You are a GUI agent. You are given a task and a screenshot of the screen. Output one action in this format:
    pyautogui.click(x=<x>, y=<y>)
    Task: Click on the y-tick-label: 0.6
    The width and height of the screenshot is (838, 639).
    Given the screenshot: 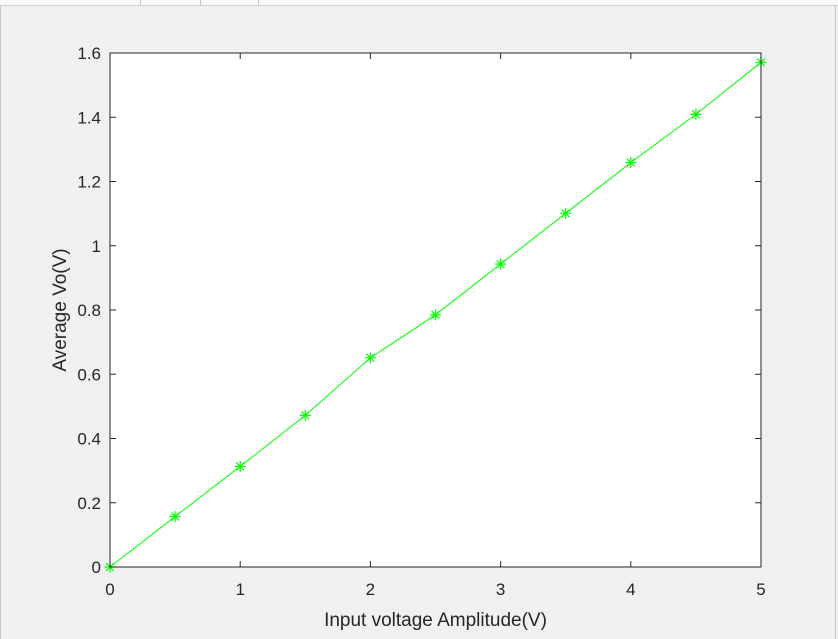 What is the action you would take?
    pyautogui.click(x=89, y=374)
    